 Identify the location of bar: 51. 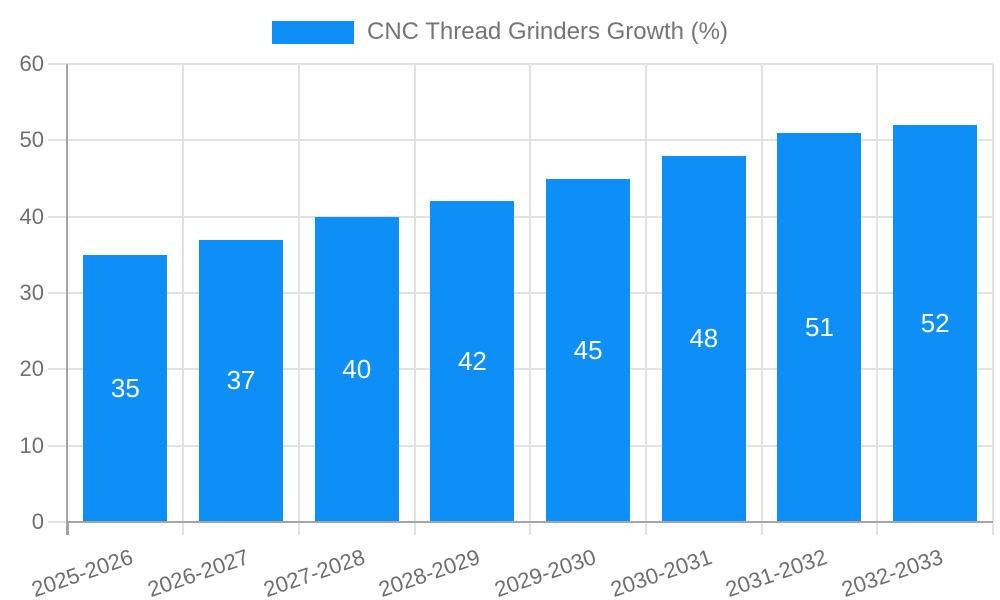
(819, 326).